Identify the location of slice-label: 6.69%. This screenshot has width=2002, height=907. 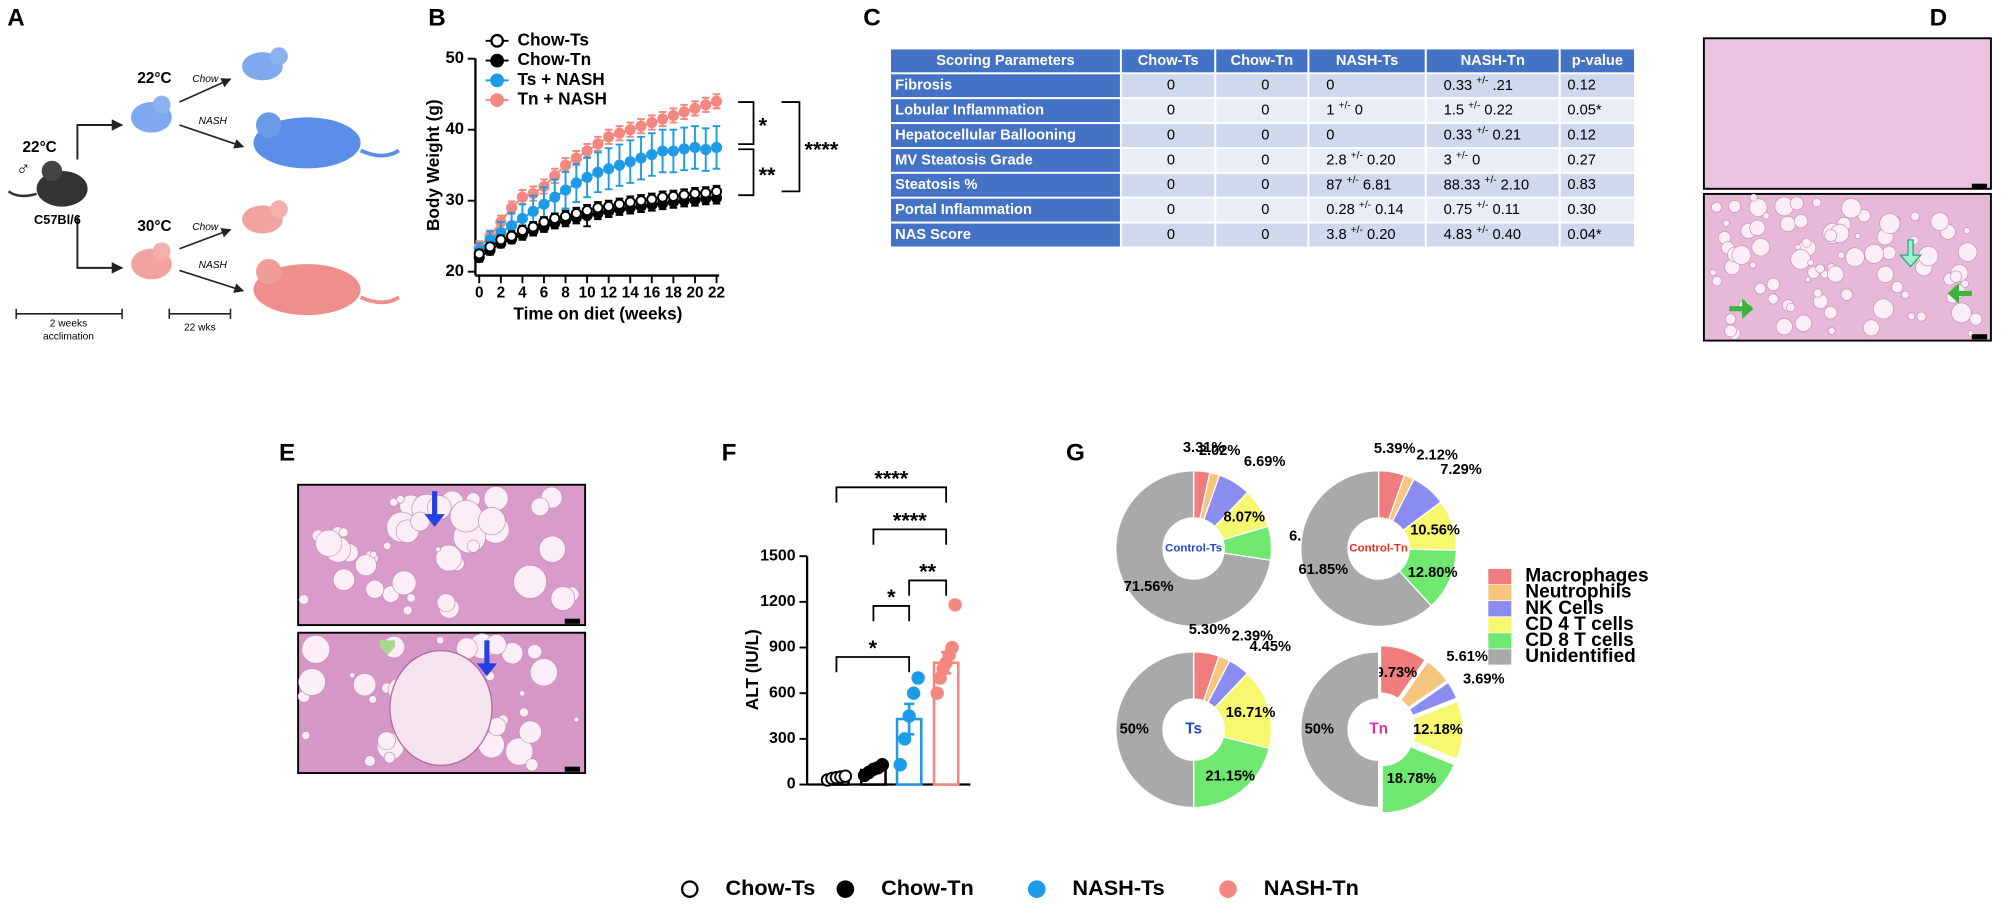
(1265, 462).